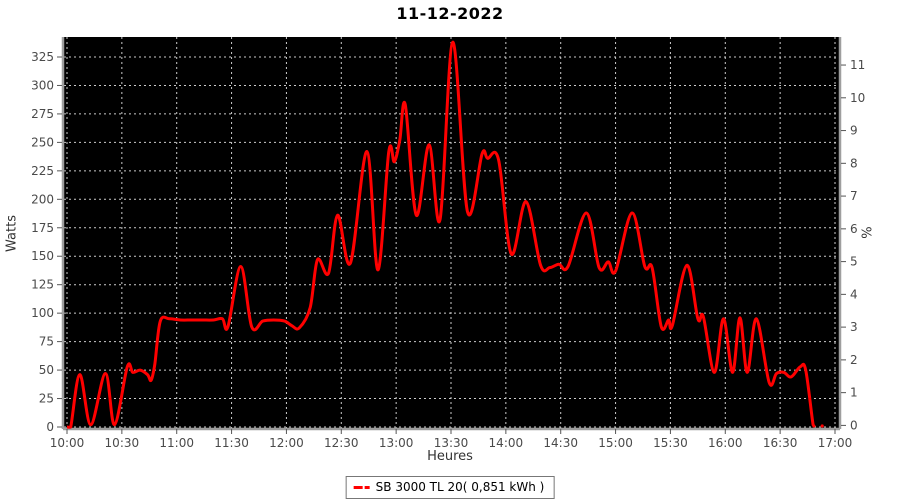  I want to click on x-tick-label: 11:00, so click(176, 443).